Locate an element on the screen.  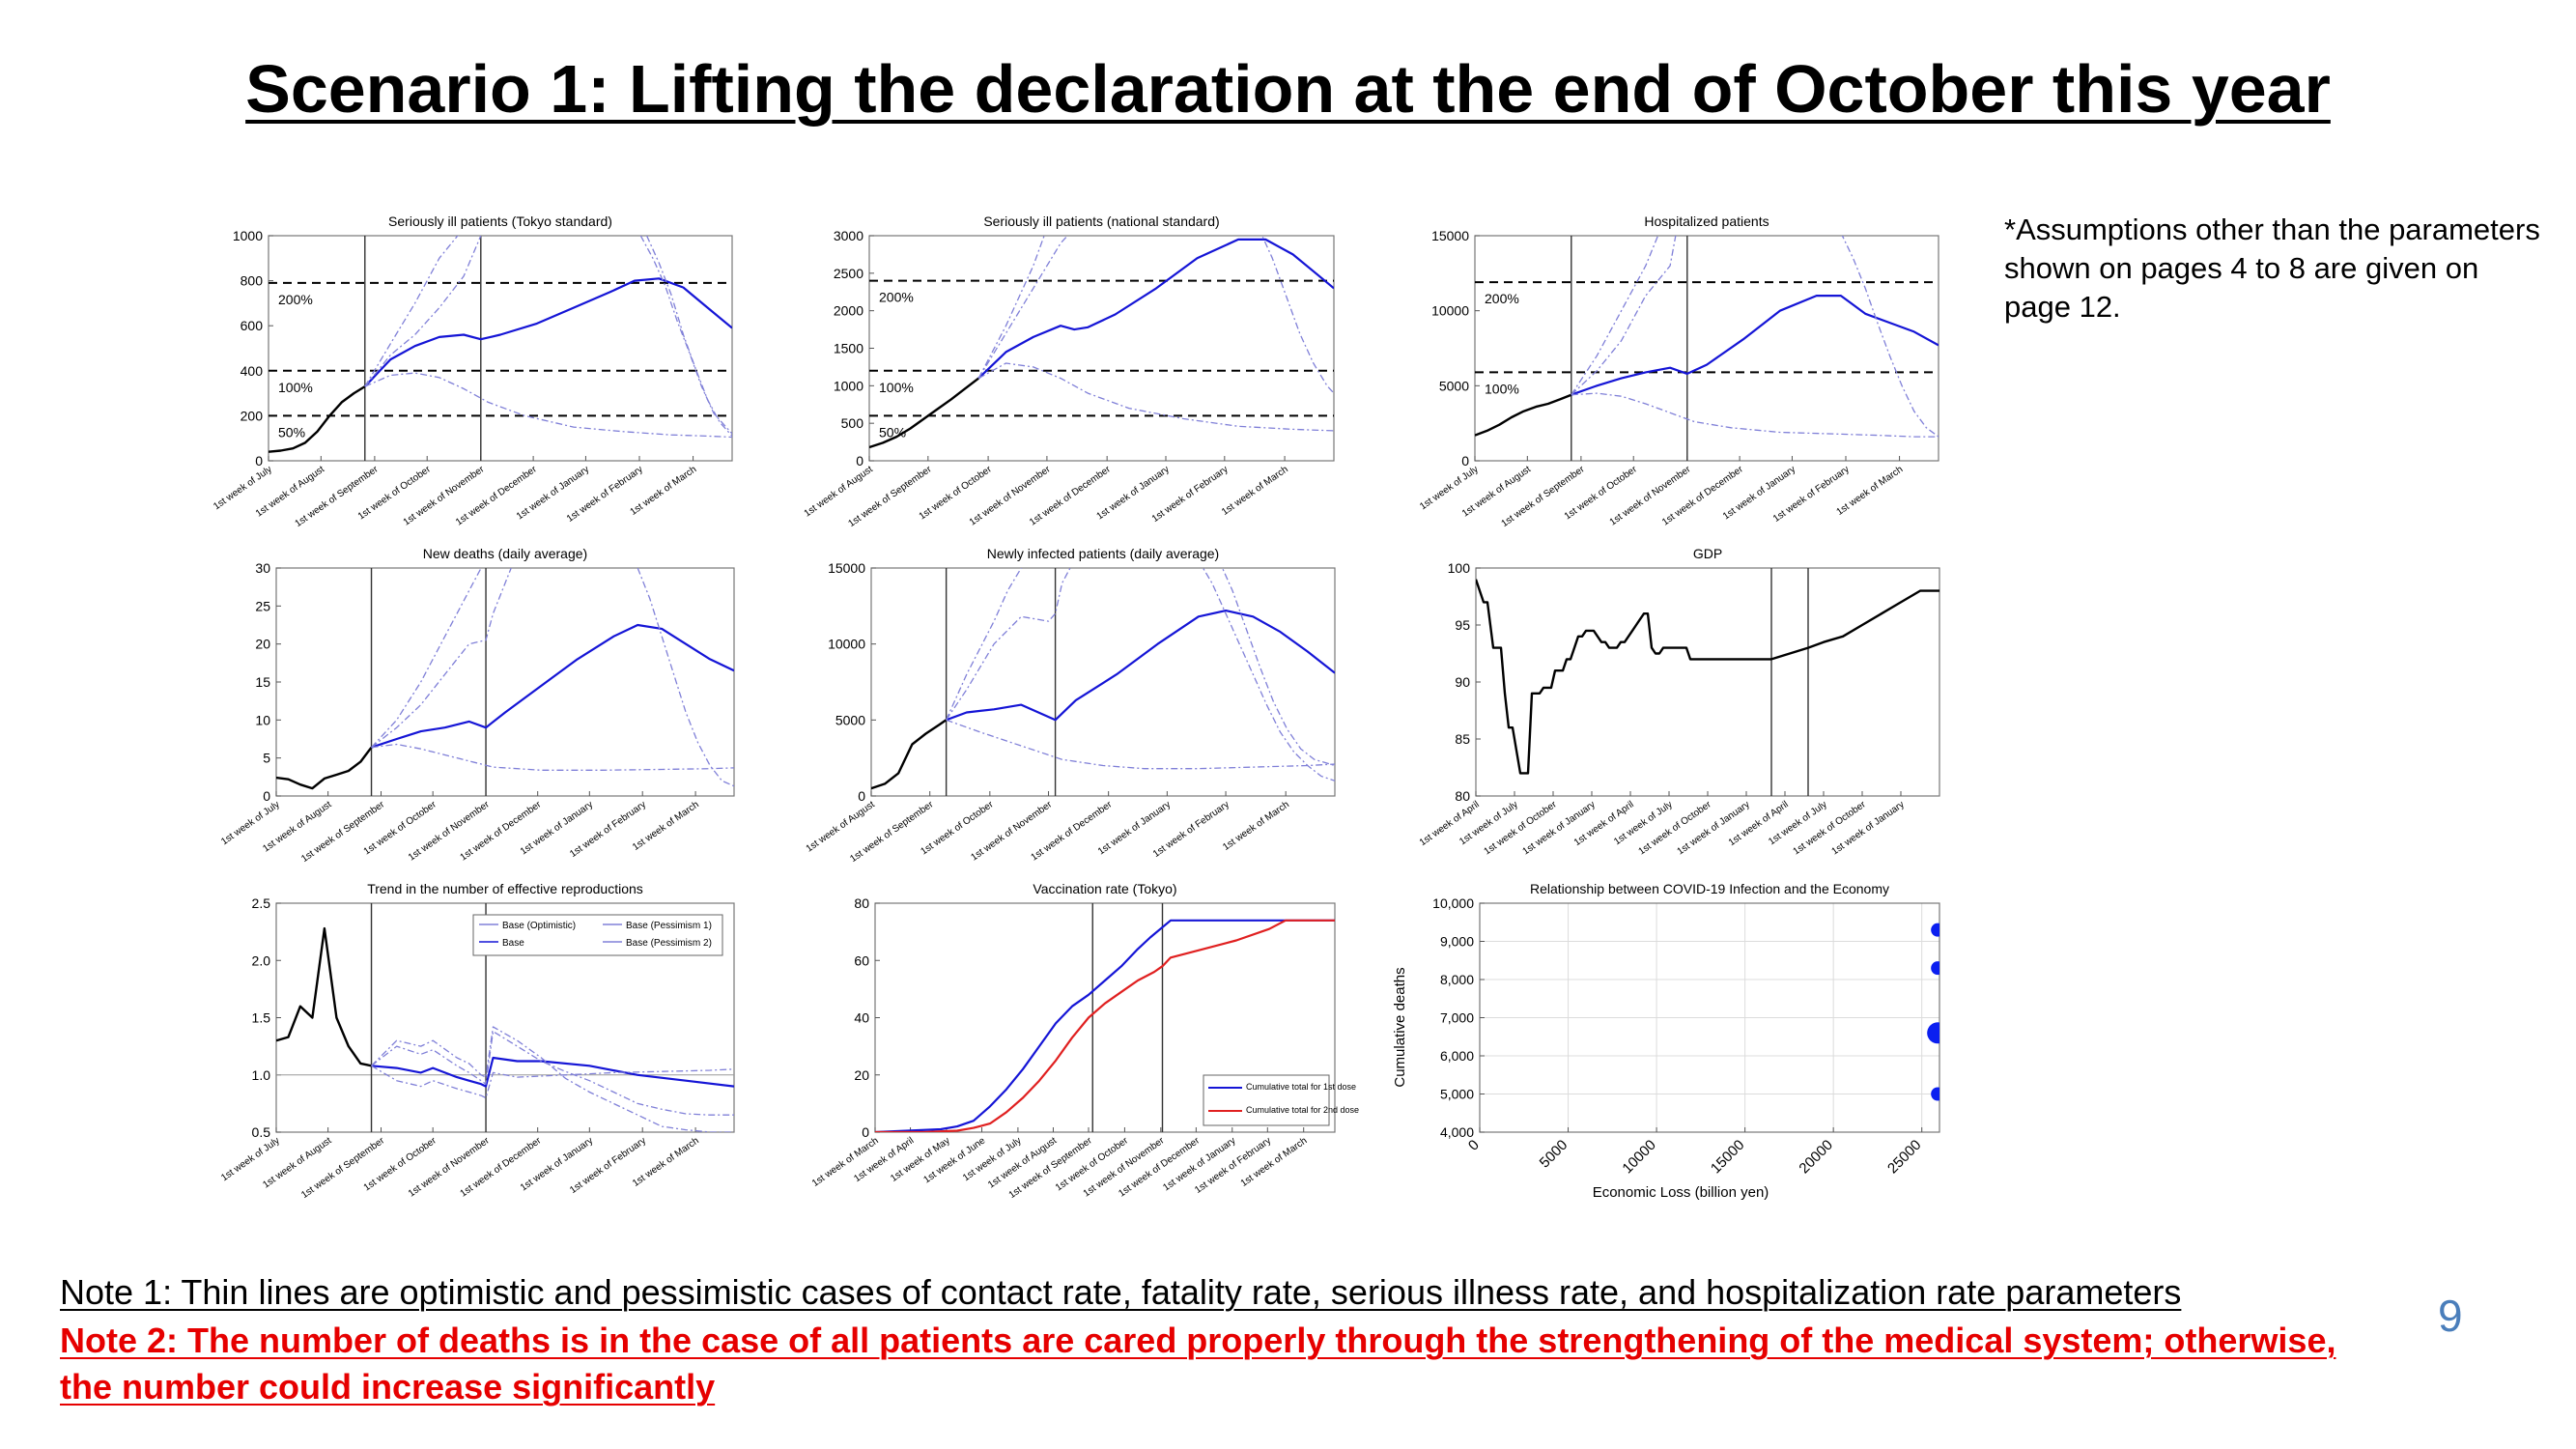
y-tick-label: 15000 is located at coordinates (1450, 235).